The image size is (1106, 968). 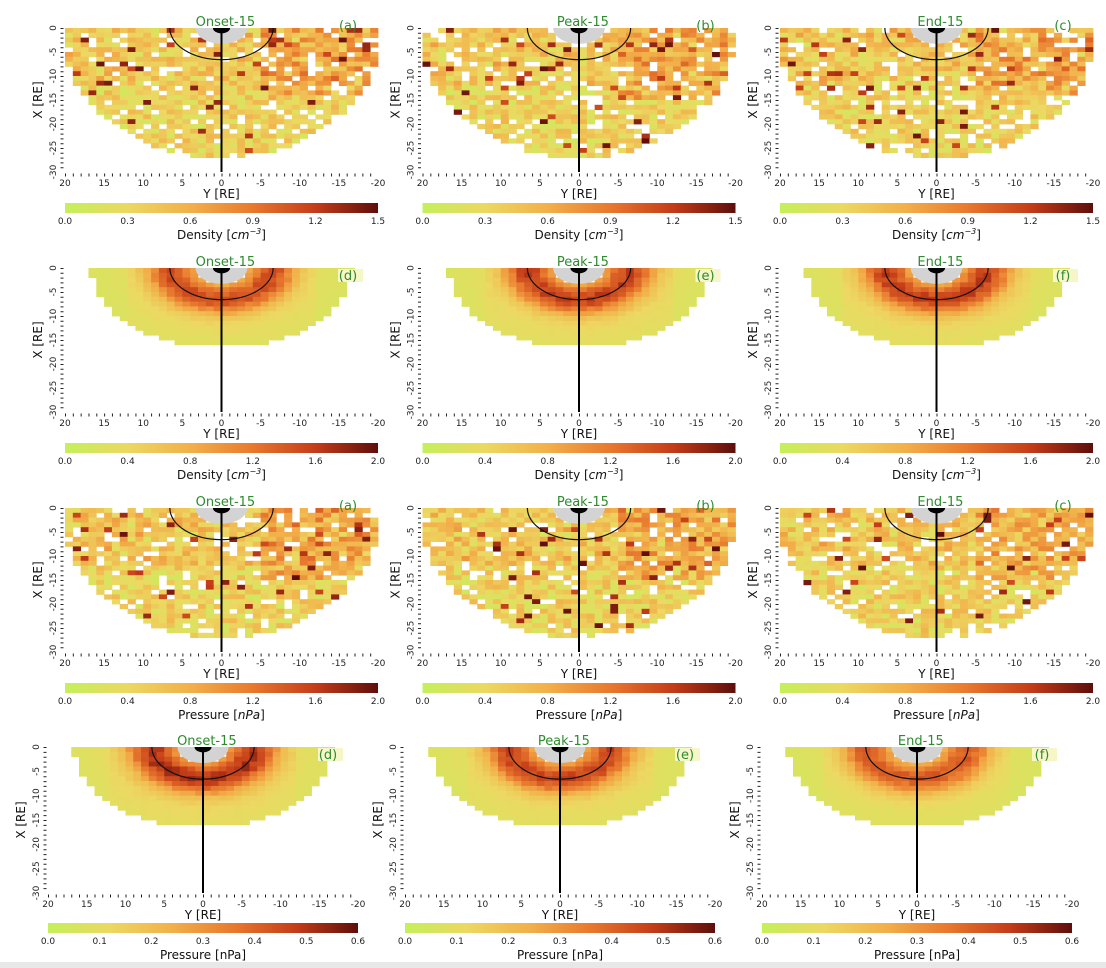 I want to click on colorbar-label-part: cm, so click(x=240, y=475).